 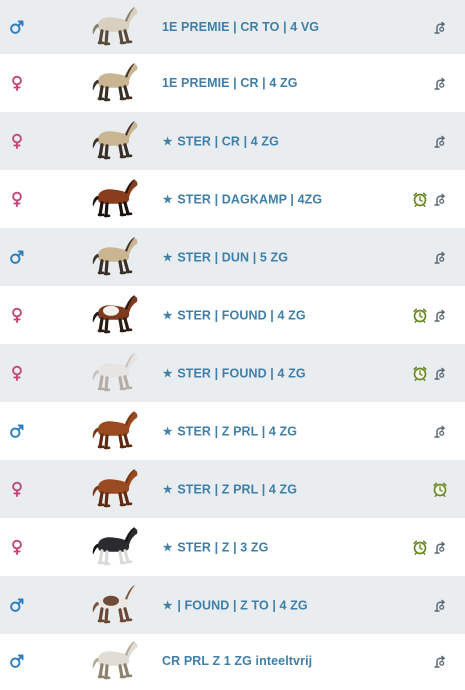 I want to click on horse-name-text: STER | DUN | 5 ZG, so click(x=233, y=257).